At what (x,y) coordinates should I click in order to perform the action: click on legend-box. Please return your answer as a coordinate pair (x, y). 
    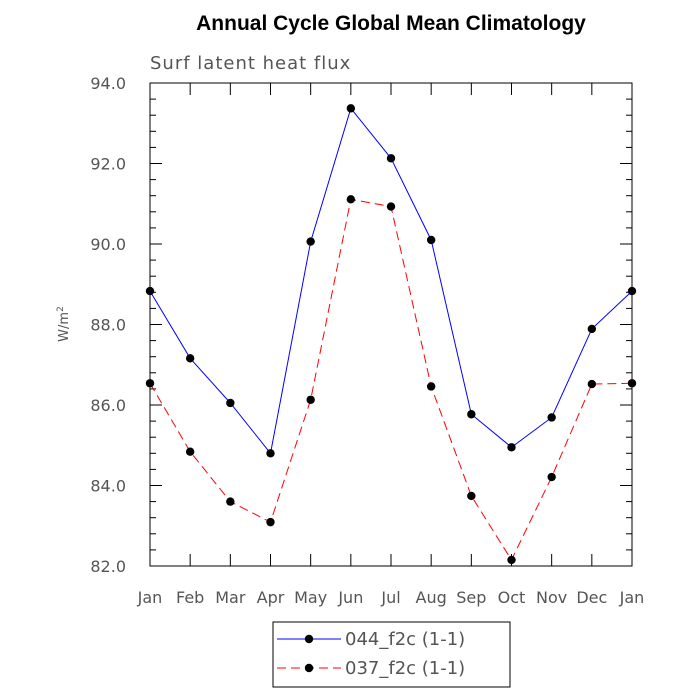
    Looking at the image, I should click on (391, 654).